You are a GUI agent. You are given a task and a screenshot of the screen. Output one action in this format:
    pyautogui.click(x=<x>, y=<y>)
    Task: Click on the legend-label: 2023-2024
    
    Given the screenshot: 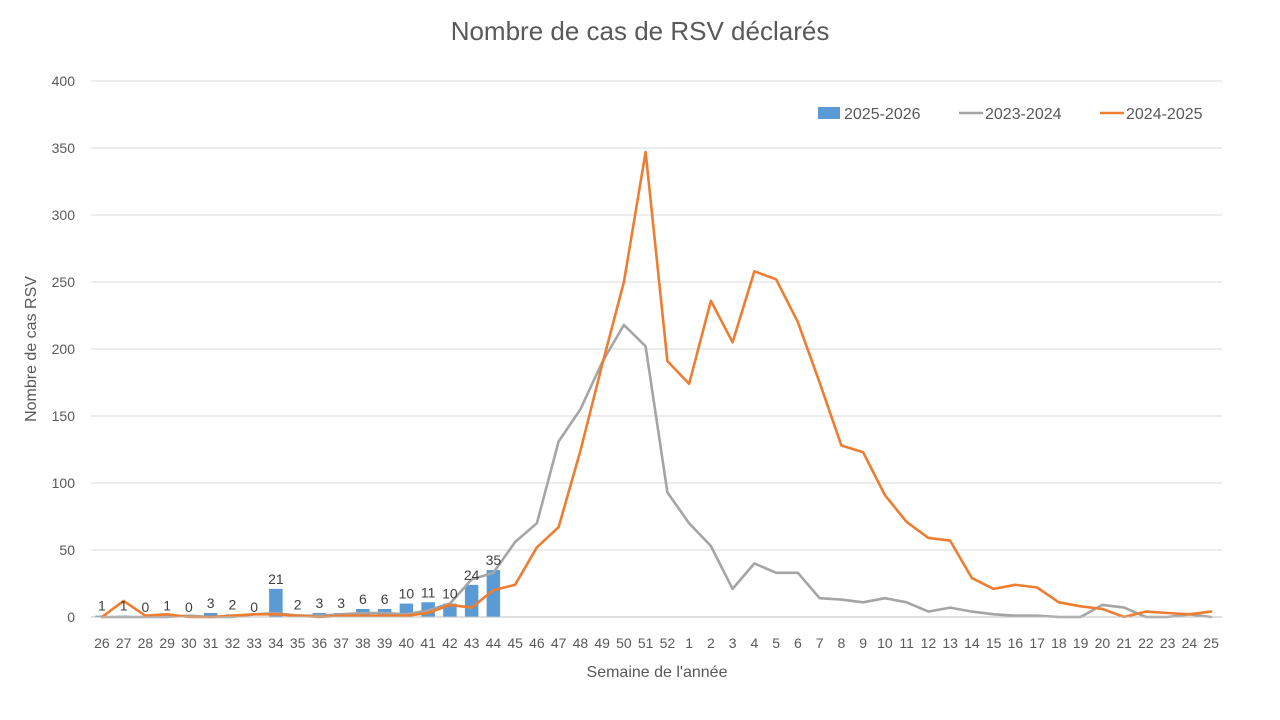 What is the action you would take?
    pyautogui.click(x=1023, y=114)
    